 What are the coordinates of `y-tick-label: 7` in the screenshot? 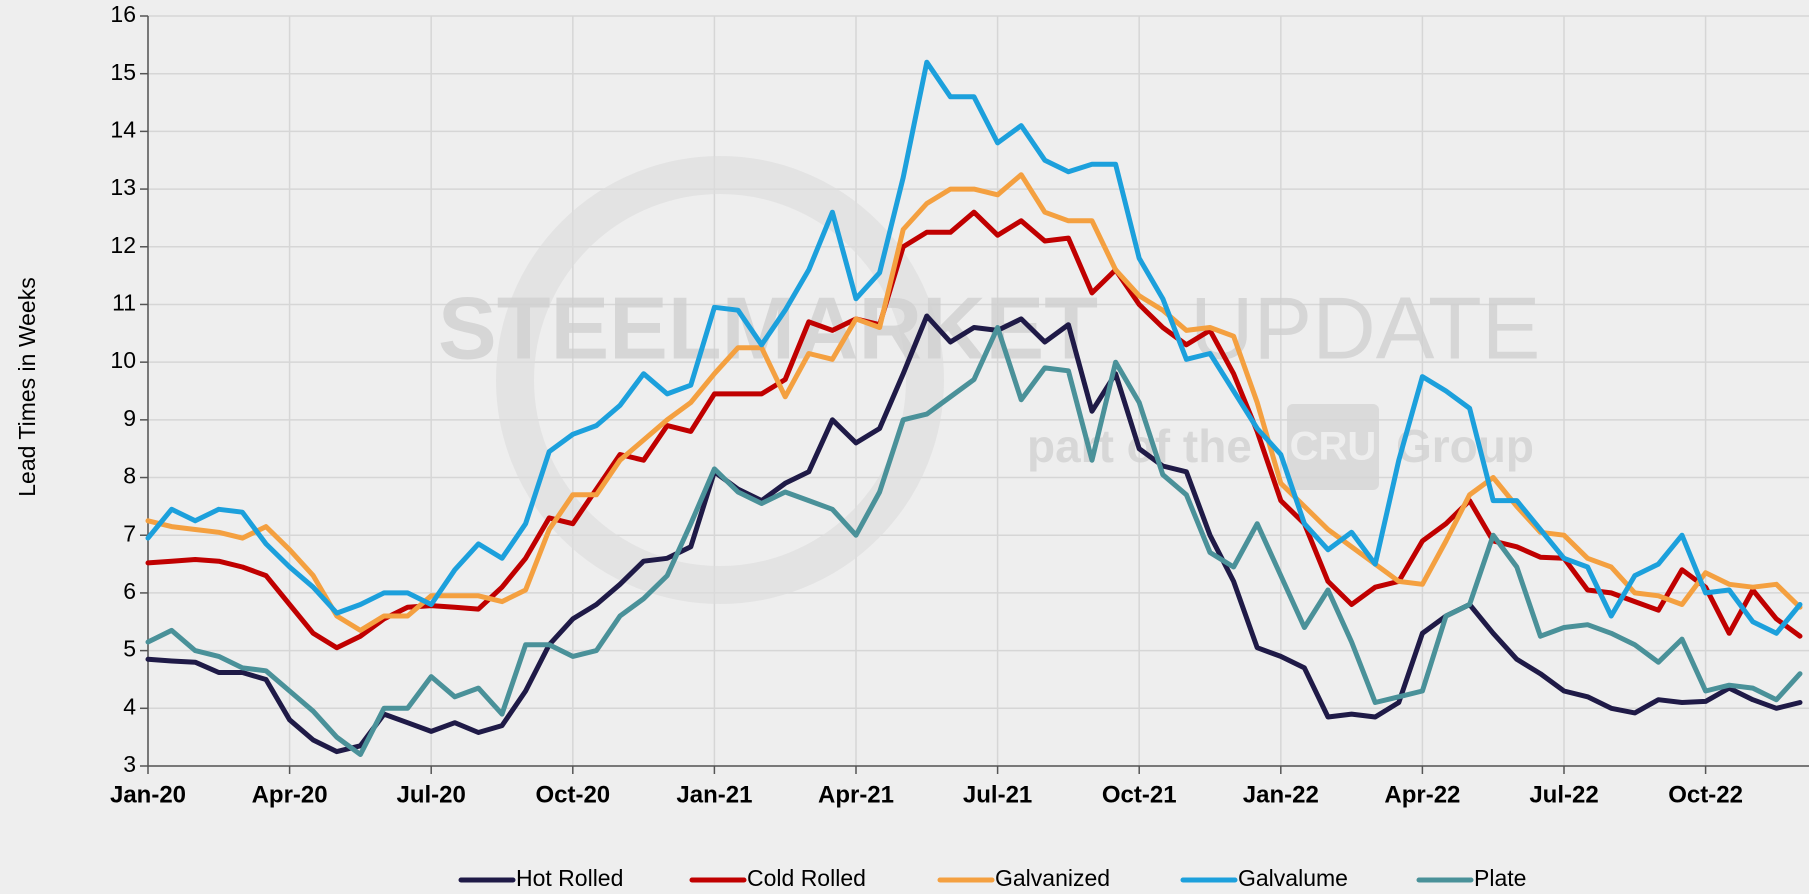 It's located at (129, 533).